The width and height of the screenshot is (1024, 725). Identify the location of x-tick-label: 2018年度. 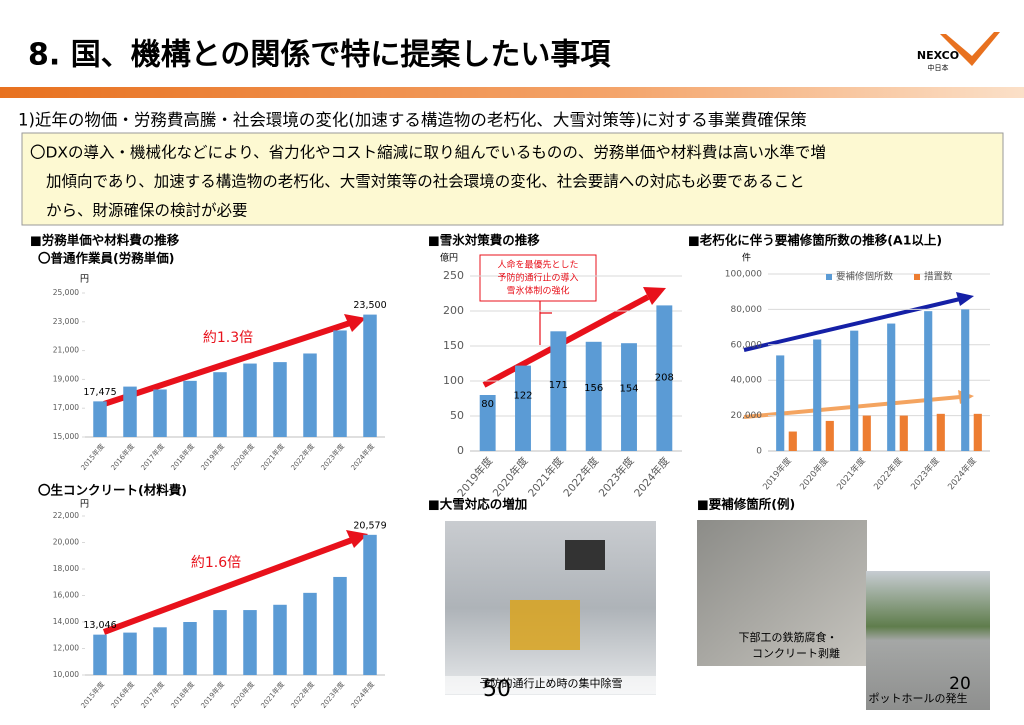
(182, 457).